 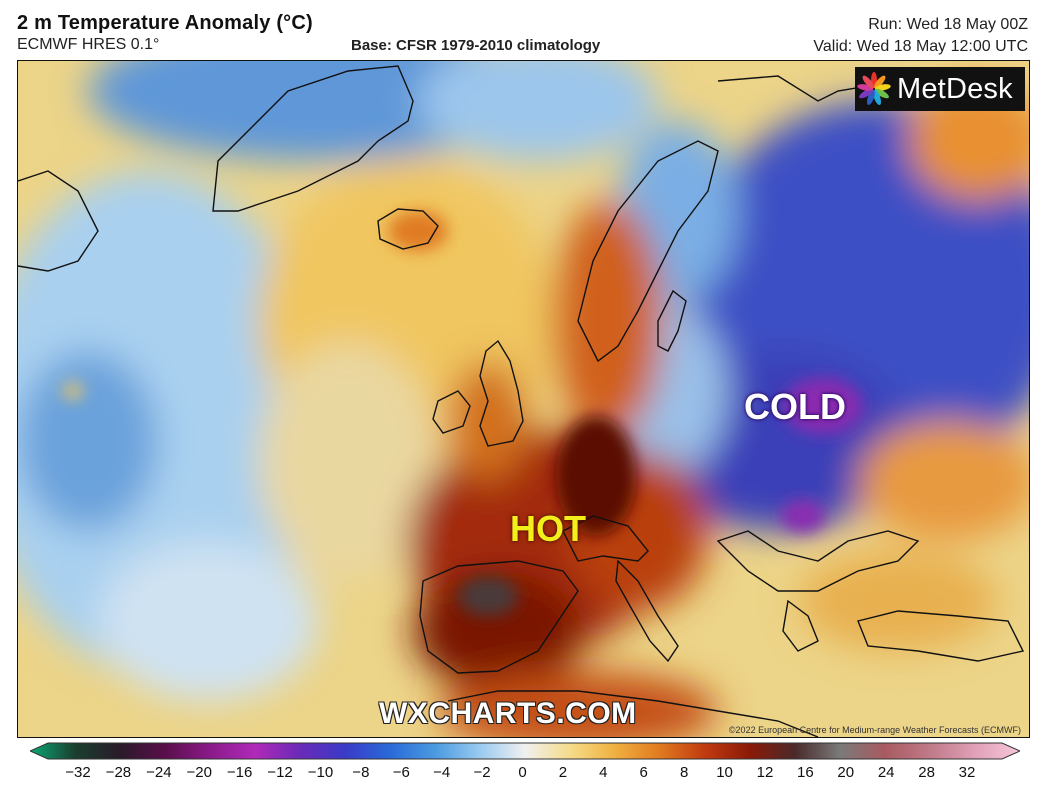 What do you see at coordinates (401, 772) in the screenshot?
I see `colorbar-tick-label: −6` at bounding box center [401, 772].